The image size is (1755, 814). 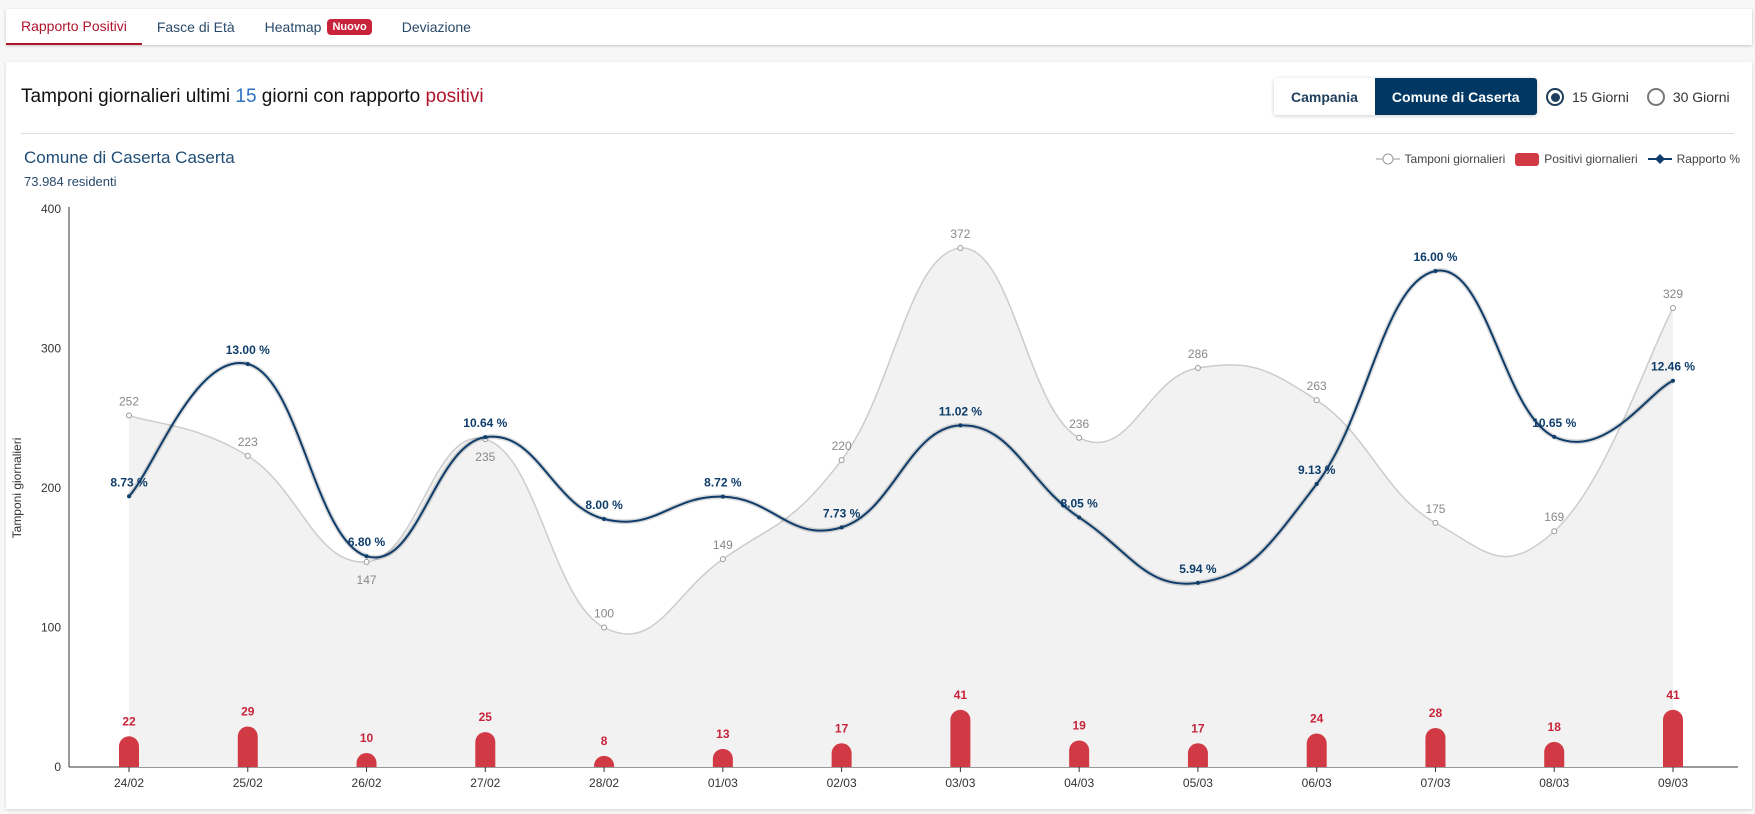 What do you see at coordinates (51, 209) in the screenshot?
I see `y-tick-label: 400` at bounding box center [51, 209].